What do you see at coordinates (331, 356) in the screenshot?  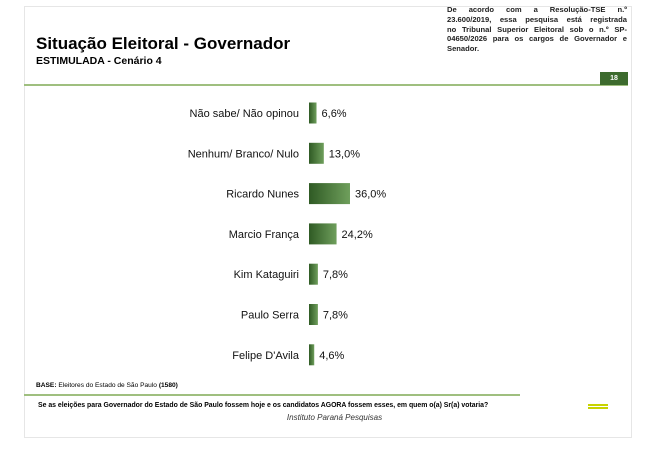 I see `value-label: 4,6%` at bounding box center [331, 356].